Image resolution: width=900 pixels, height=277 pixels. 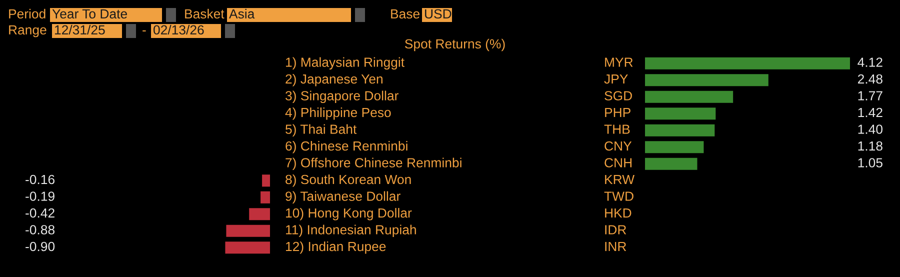 What do you see at coordinates (347, 147) in the screenshot?
I see `y-tick-label: 6) Chinese Renminbi` at bounding box center [347, 147].